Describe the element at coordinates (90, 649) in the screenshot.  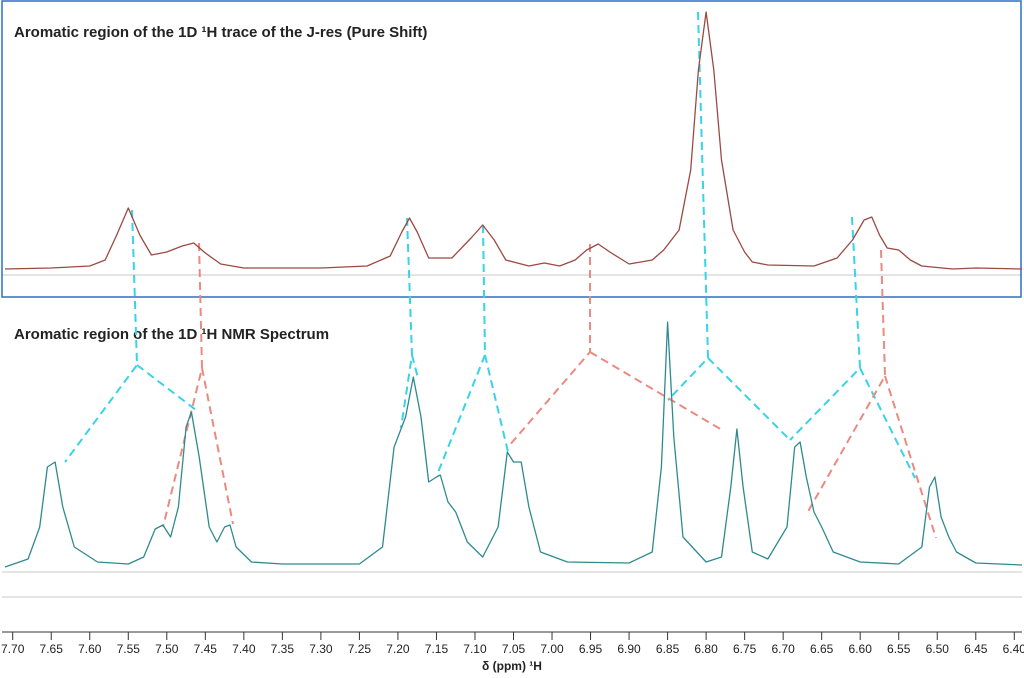
I see `x-tick-label: 7.60` at that location.